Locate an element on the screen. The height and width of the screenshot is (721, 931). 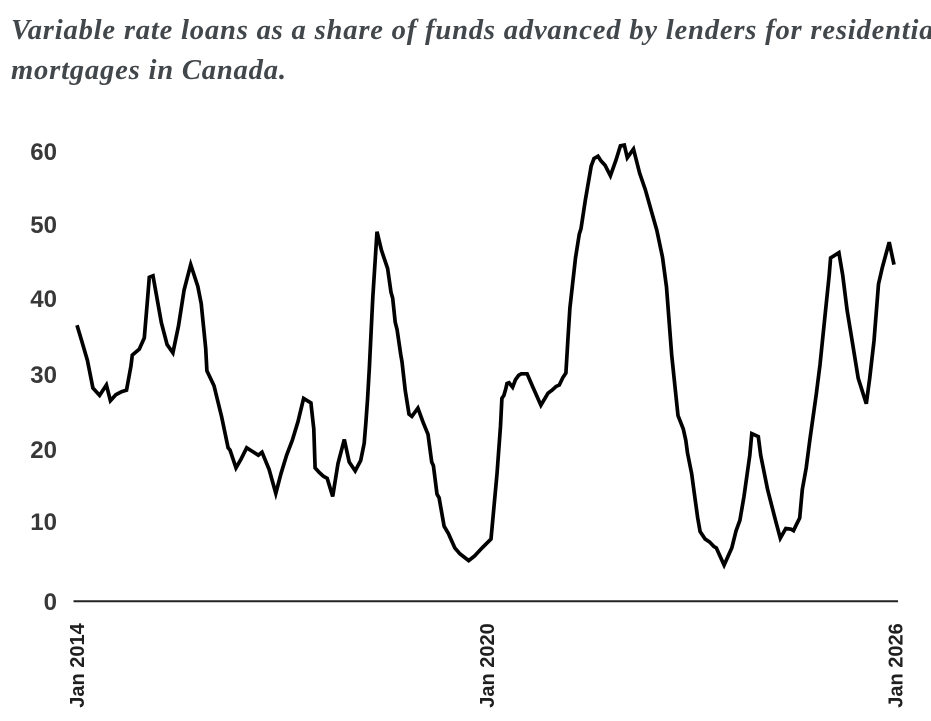
svg-text: Jan 2020 is located at coordinates (488, 665).